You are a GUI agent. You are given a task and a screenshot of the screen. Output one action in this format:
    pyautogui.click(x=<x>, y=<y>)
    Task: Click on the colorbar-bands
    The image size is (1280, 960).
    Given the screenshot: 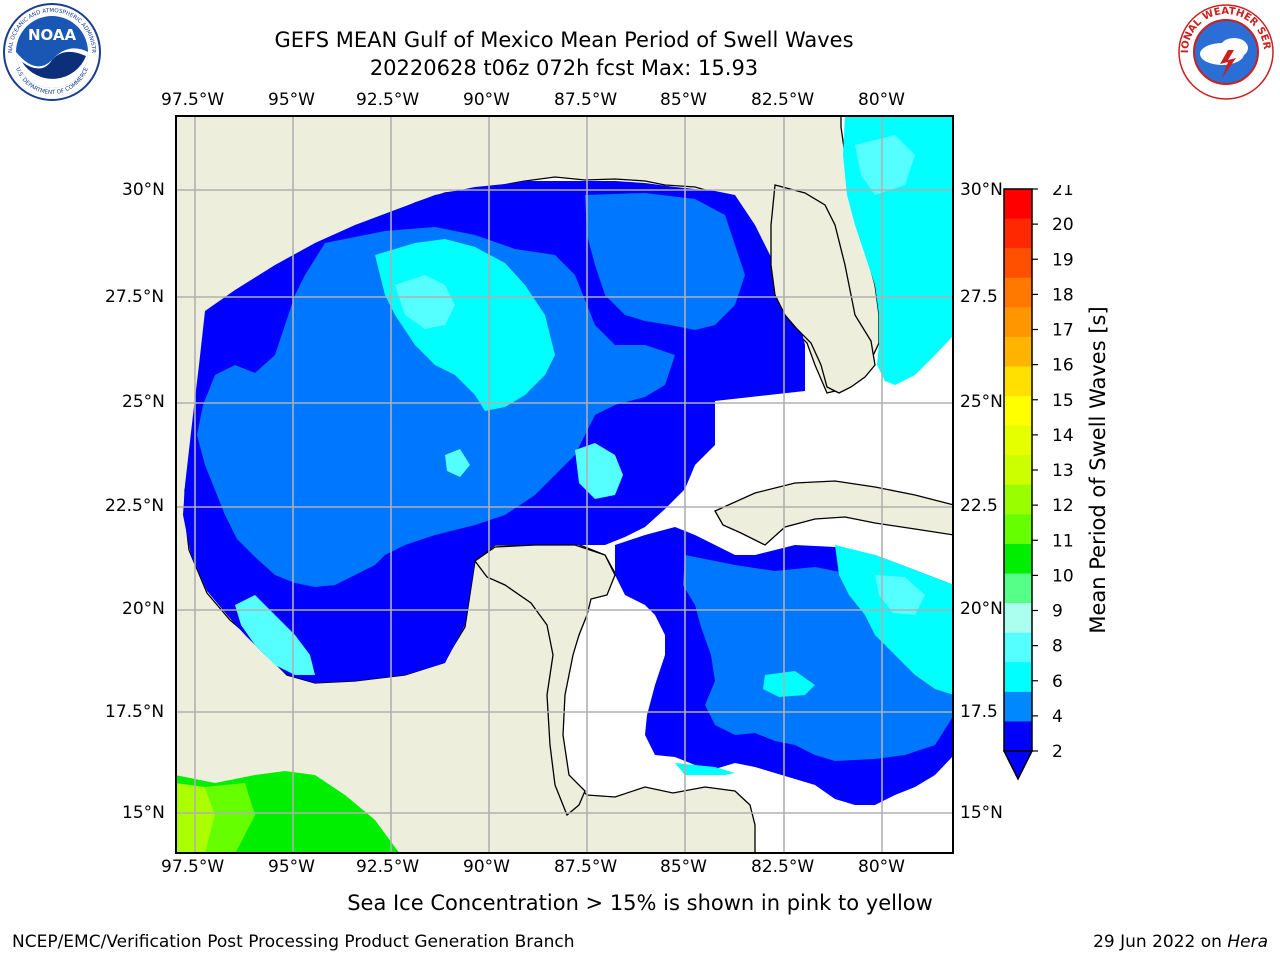 What is the action you would take?
    pyautogui.click(x=1018, y=470)
    